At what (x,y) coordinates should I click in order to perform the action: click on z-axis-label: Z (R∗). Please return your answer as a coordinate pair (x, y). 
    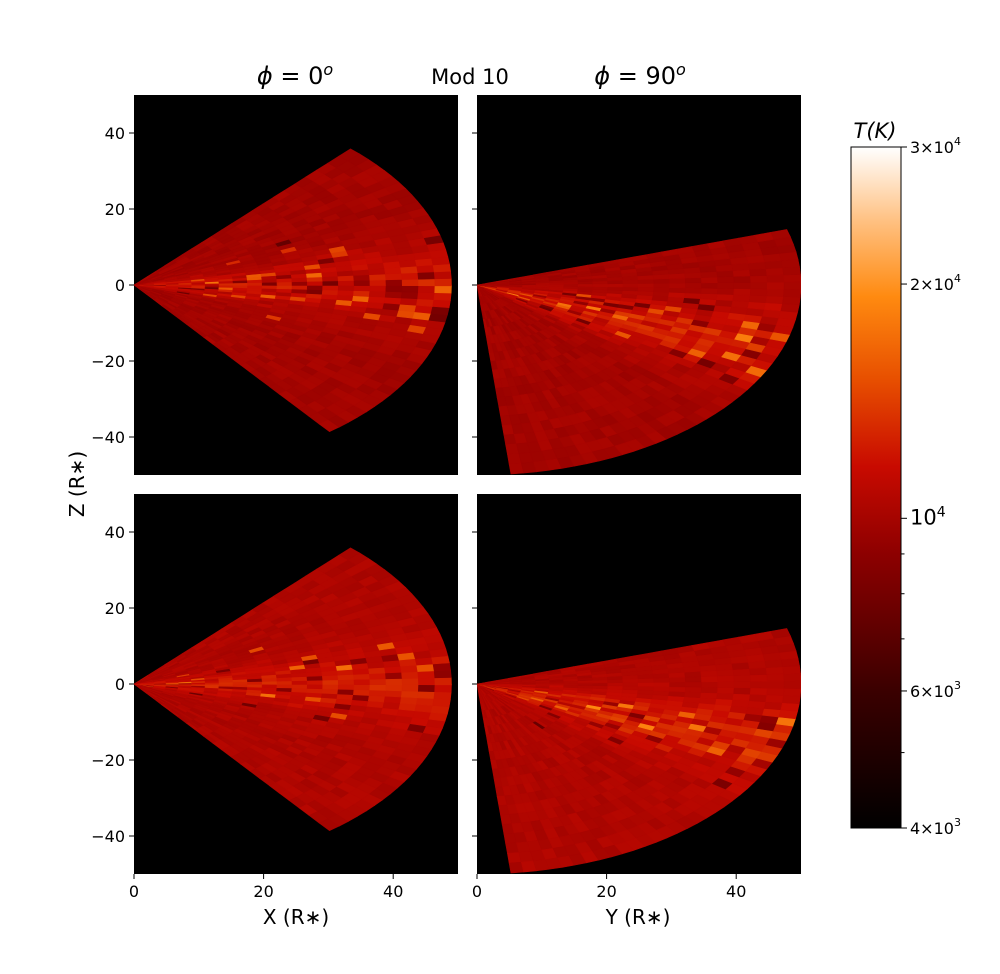
    Looking at the image, I should click on (77, 484).